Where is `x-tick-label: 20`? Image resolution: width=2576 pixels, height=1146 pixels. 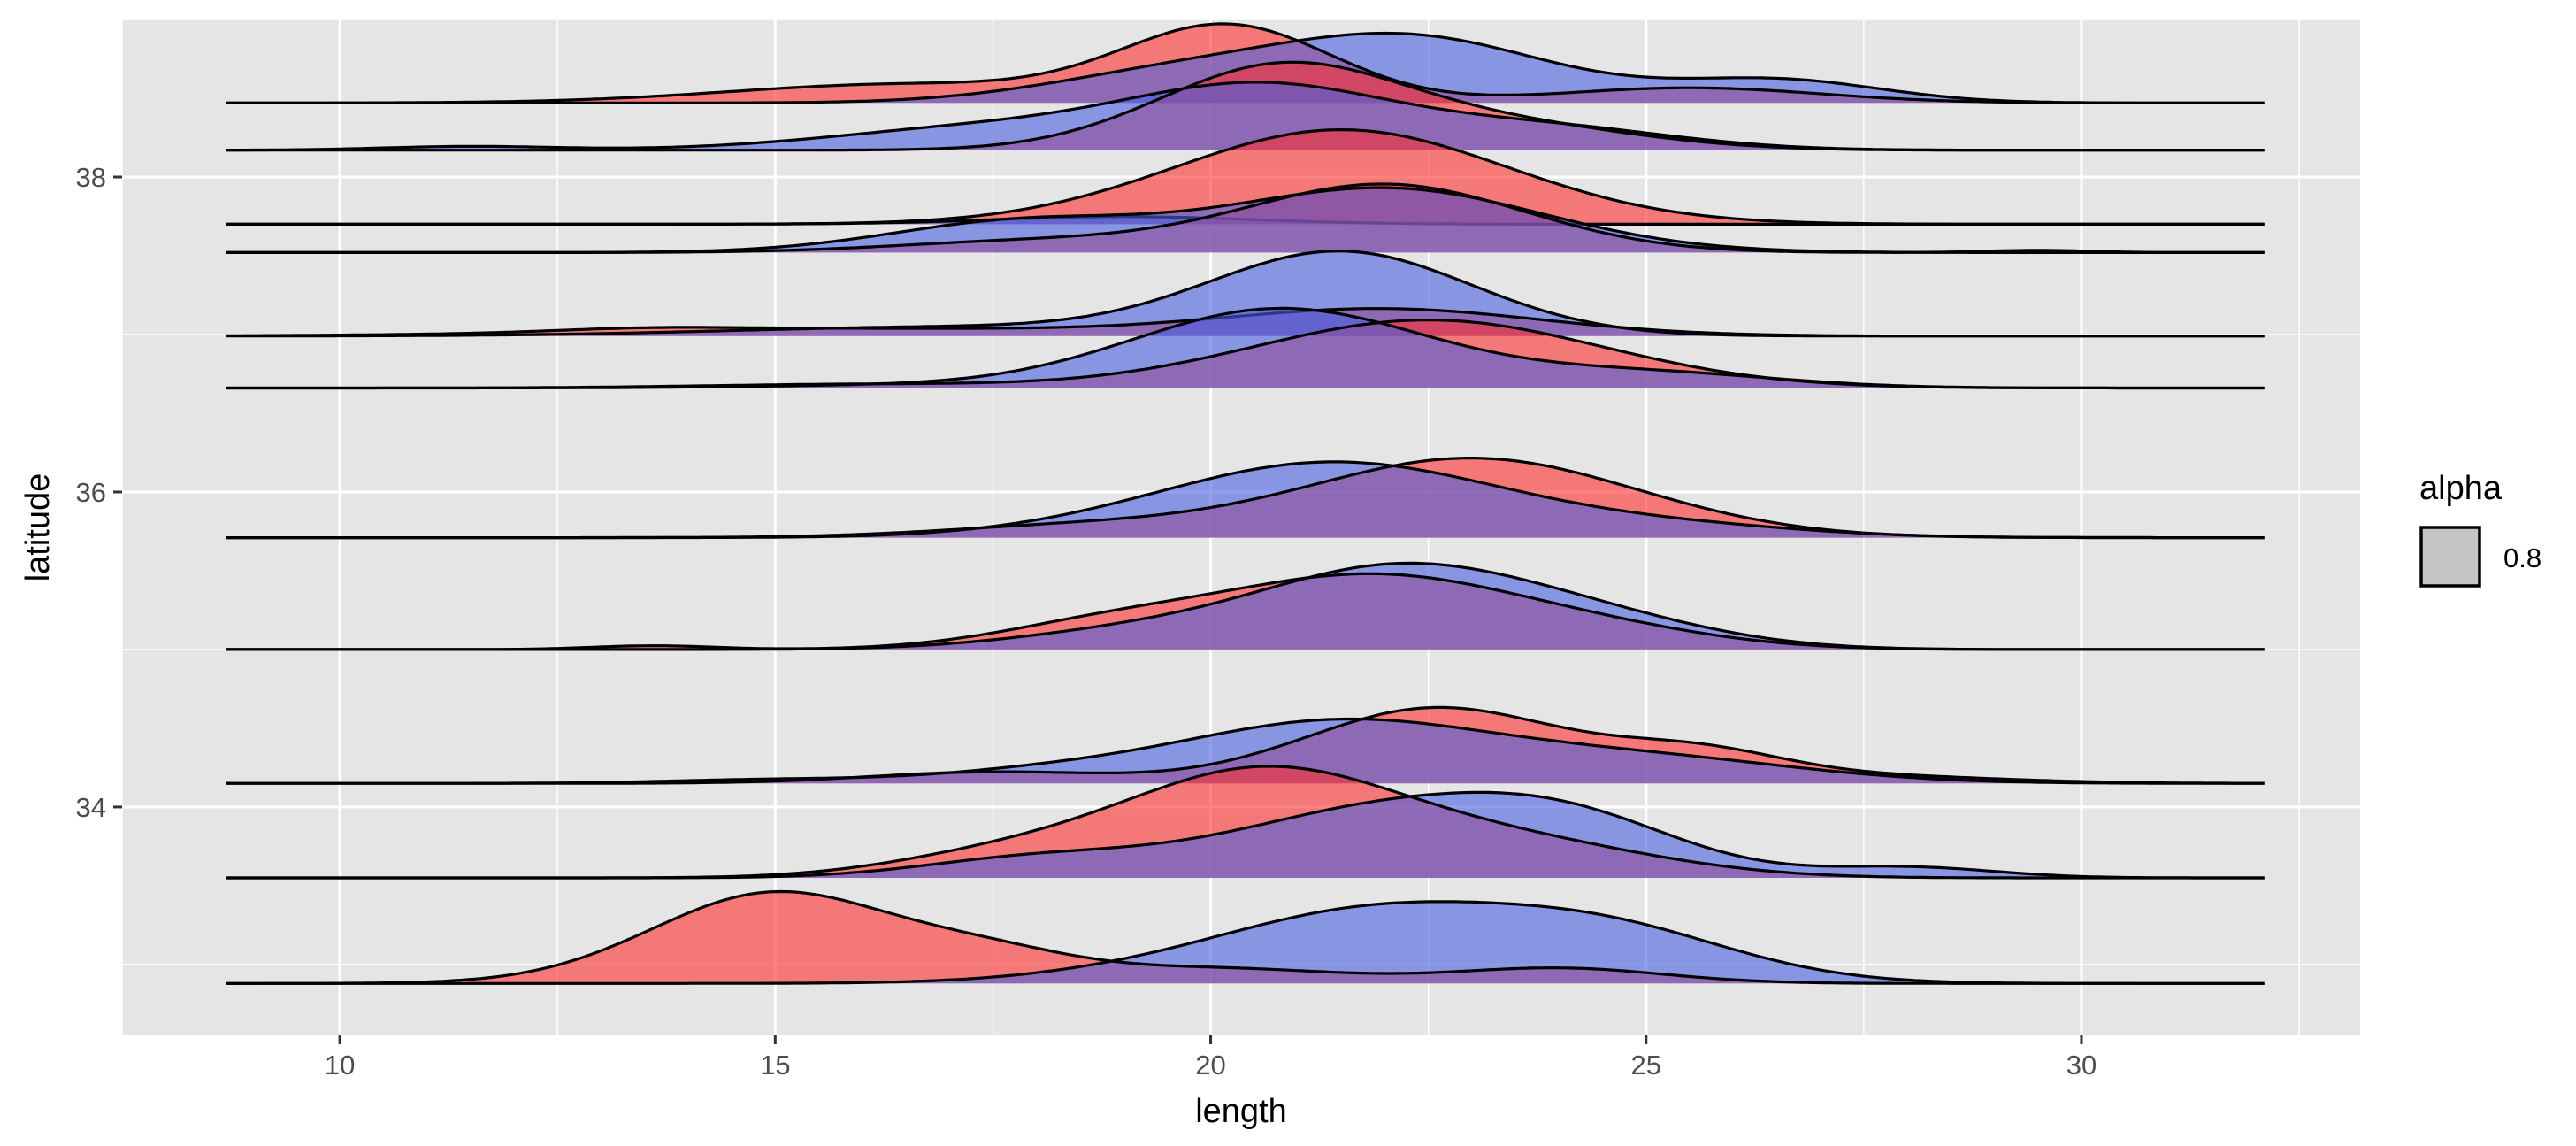
x-tick-label: 20 is located at coordinates (1210, 1065).